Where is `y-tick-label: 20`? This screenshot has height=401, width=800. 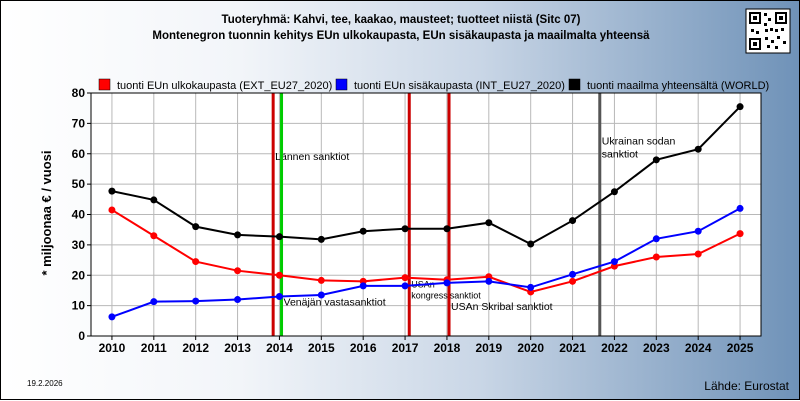
y-tick-label: 20 is located at coordinates (79, 275).